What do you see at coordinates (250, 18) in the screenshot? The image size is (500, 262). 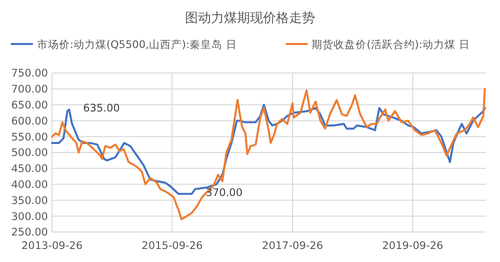 I see `chart-title: 图动力煤期现价格走势` at bounding box center [250, 18].